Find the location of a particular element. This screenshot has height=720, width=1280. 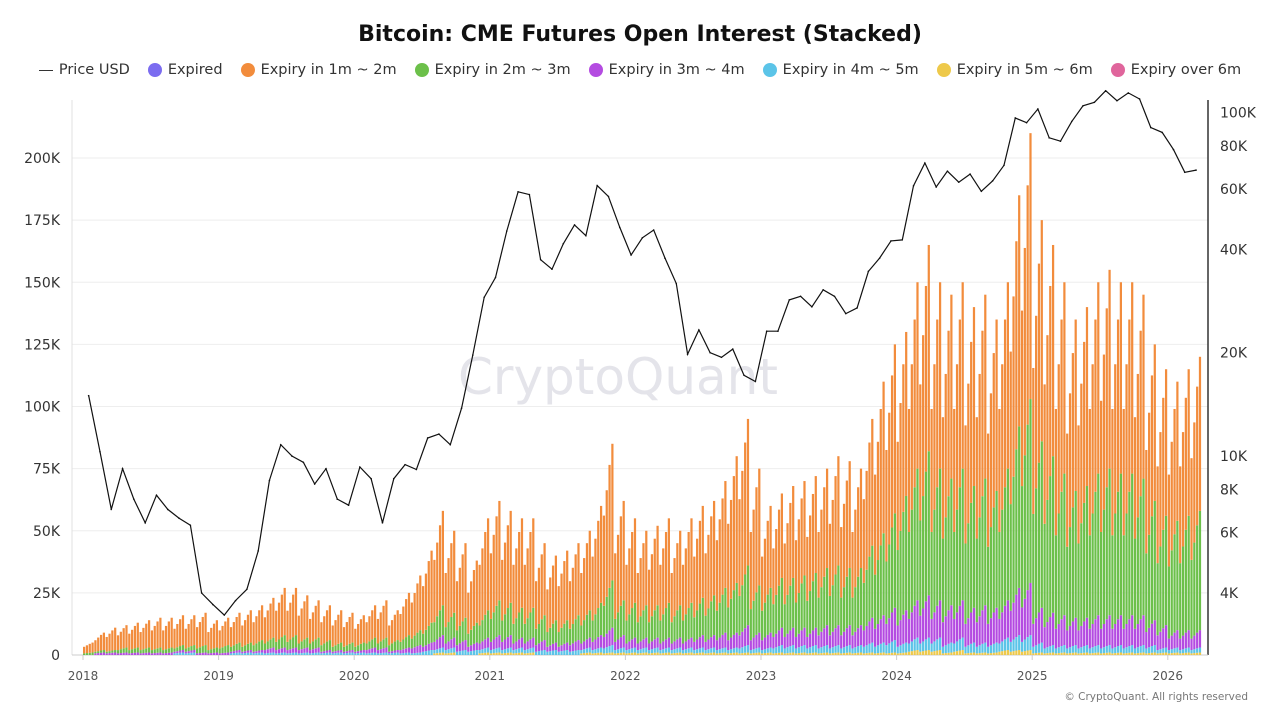

legend-item-5m-6m: Expiry in 5m ~ 6m is located at coordinates (1014, 70).